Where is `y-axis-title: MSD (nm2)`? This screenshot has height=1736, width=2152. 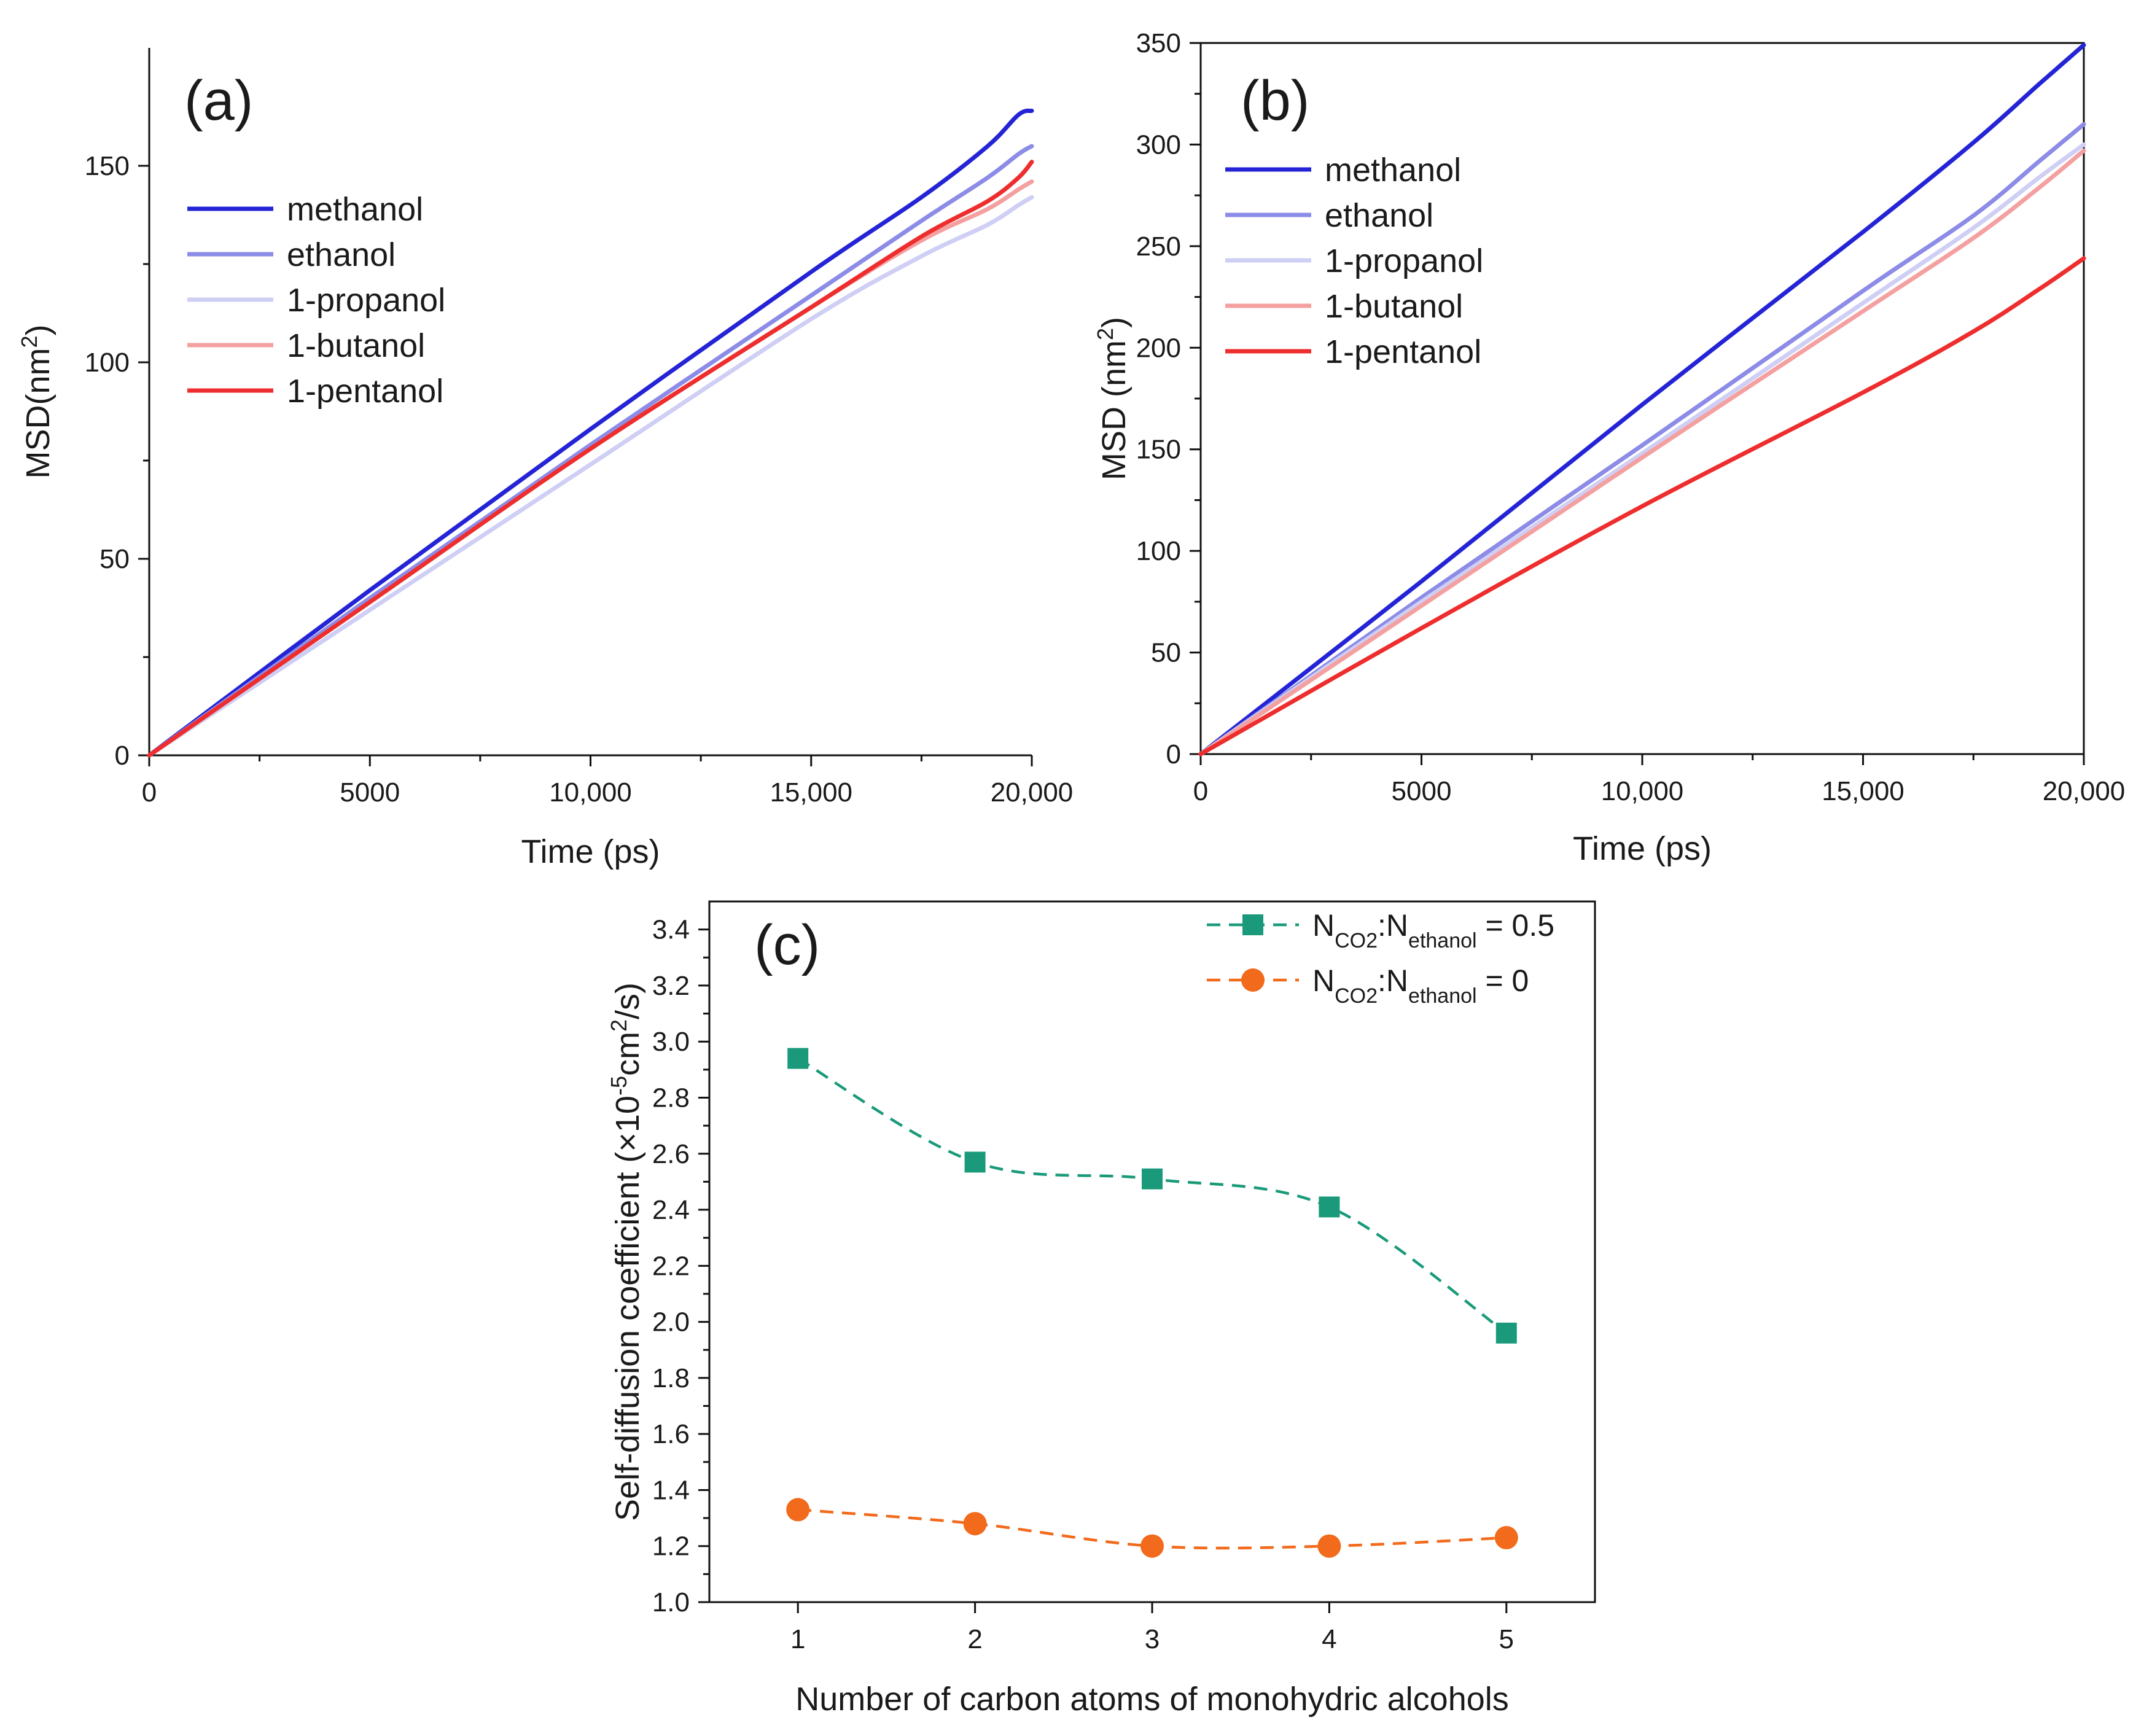
y-axis-title: MSD (nm2) is located at coordinates (1113, 398).